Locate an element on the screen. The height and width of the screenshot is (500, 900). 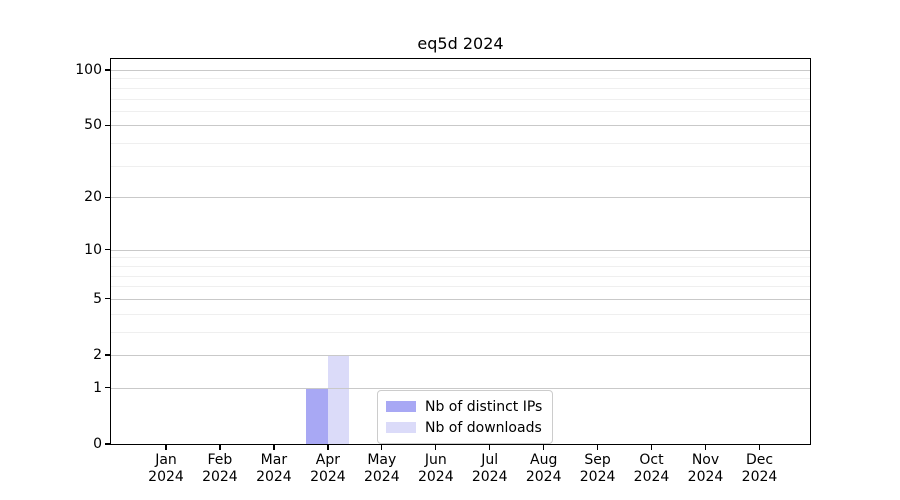
x-tick-label-may: May 2024 is located at coordinates (382, 469).